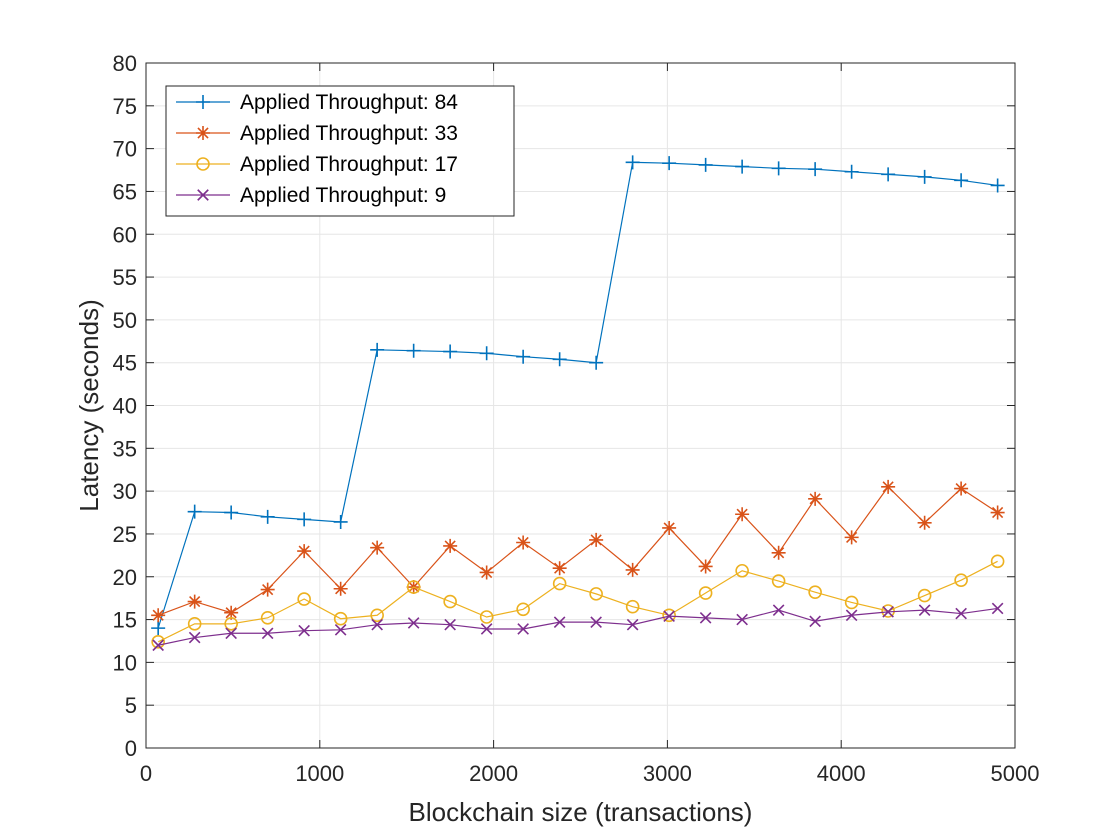  I want to click on x-tick-label: 4000, so click(841, 773).